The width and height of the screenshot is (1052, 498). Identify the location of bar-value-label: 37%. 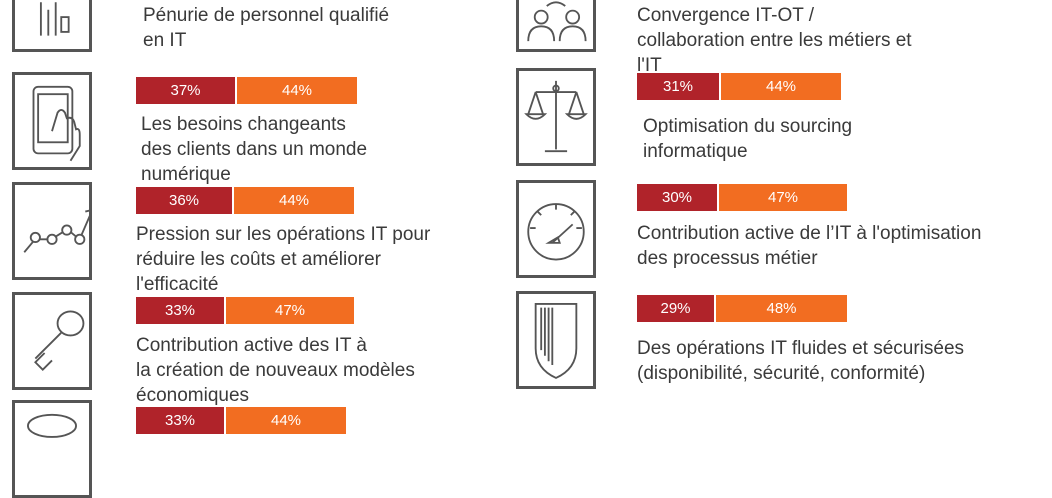
(185, 90).